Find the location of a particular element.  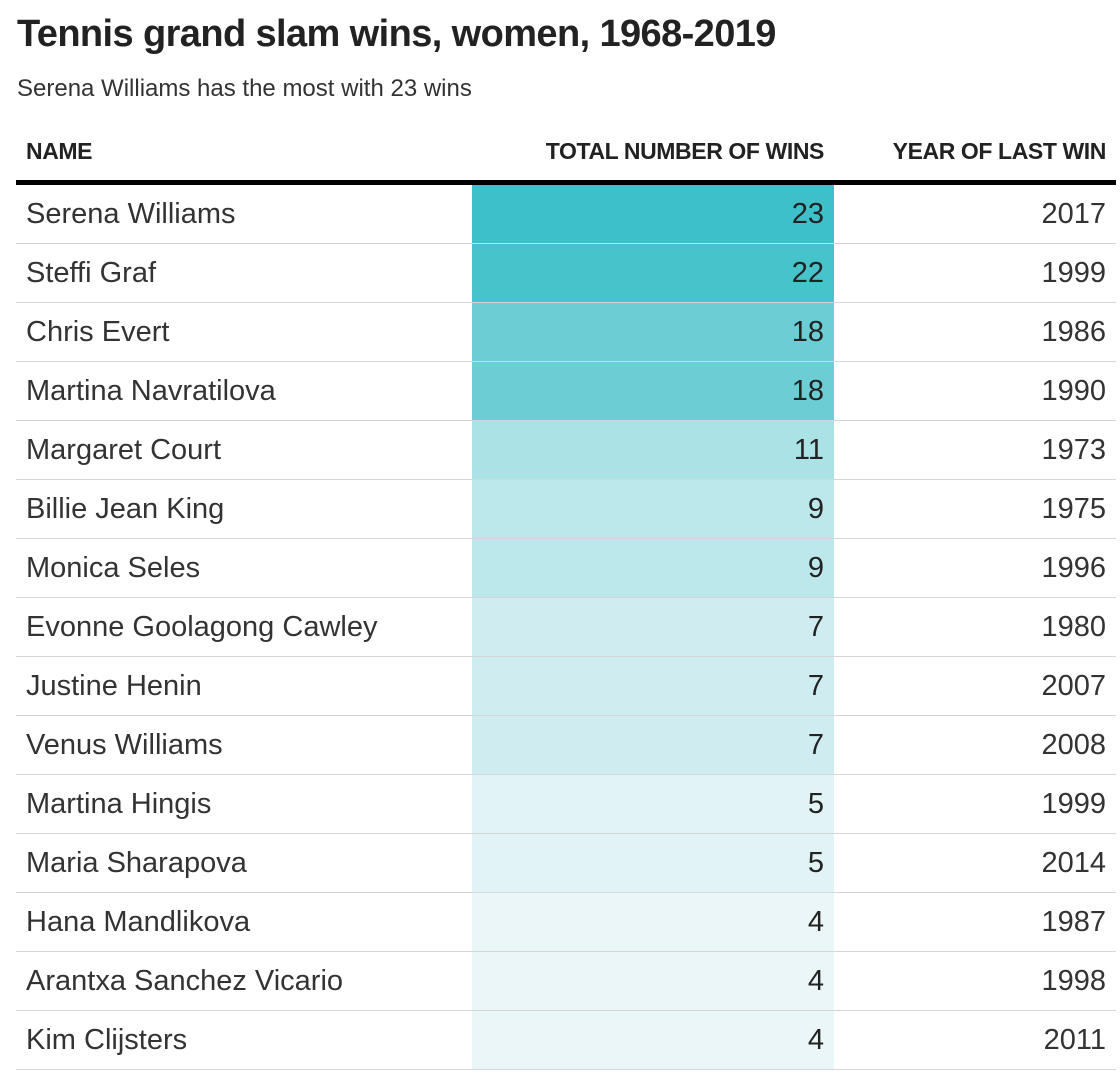

last-win-year-cell: 1975 is located at coordinates (1073, 509).